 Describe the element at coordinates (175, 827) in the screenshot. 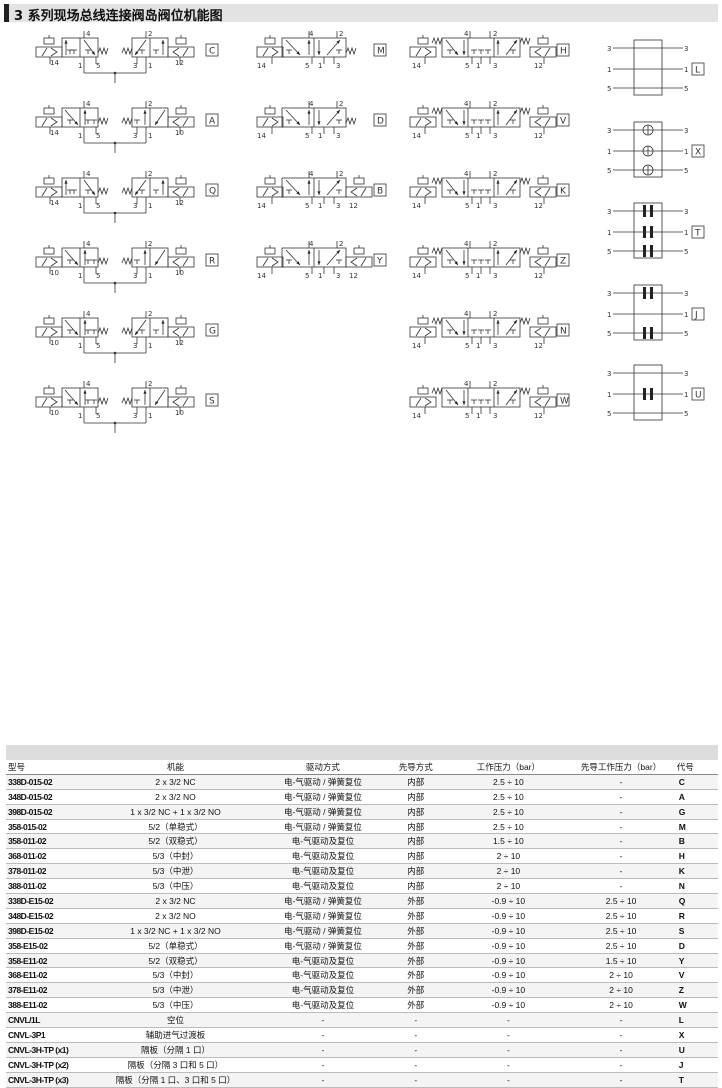

I see `function-cell: 5/2（单稳式）` at that location.